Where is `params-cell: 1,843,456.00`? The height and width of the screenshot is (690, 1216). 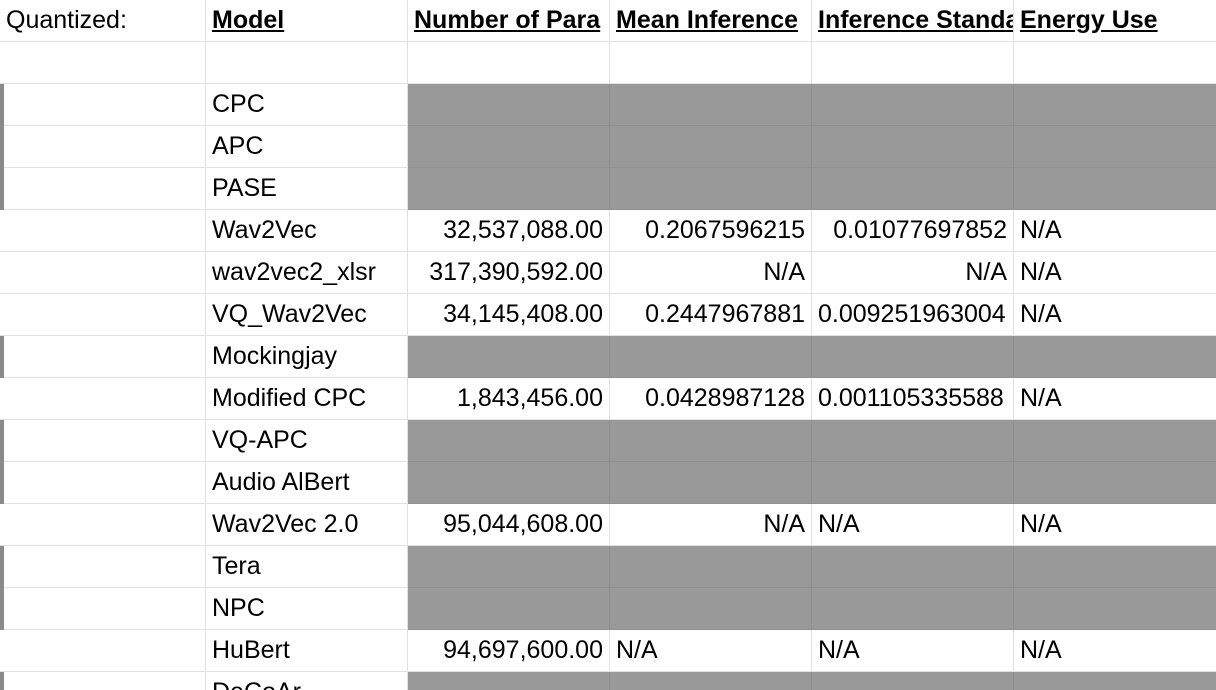 params-cell: 1,843,456.00 is located at coordinates (509, 399).